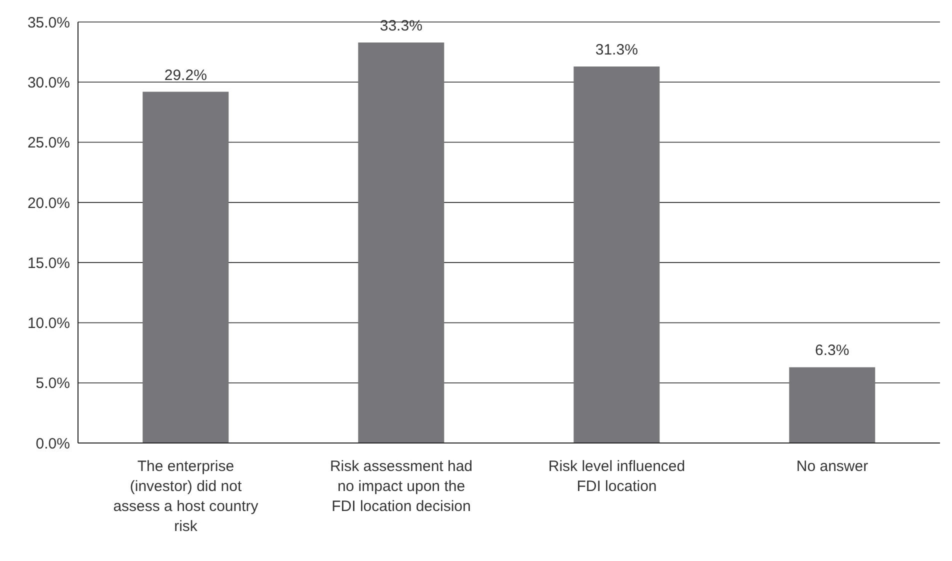 Image resolution: width=952 pixels, height=561 pixels. What do you see at coordinates (832, 351) in the screenshot?
I see `data-label: 6.3%` at bounding box center [832, 351].